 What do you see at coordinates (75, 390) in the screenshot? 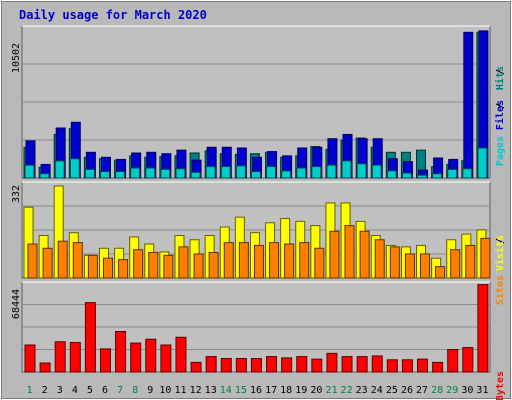
I see `day-label: 4` at bounding box center [75, 390].